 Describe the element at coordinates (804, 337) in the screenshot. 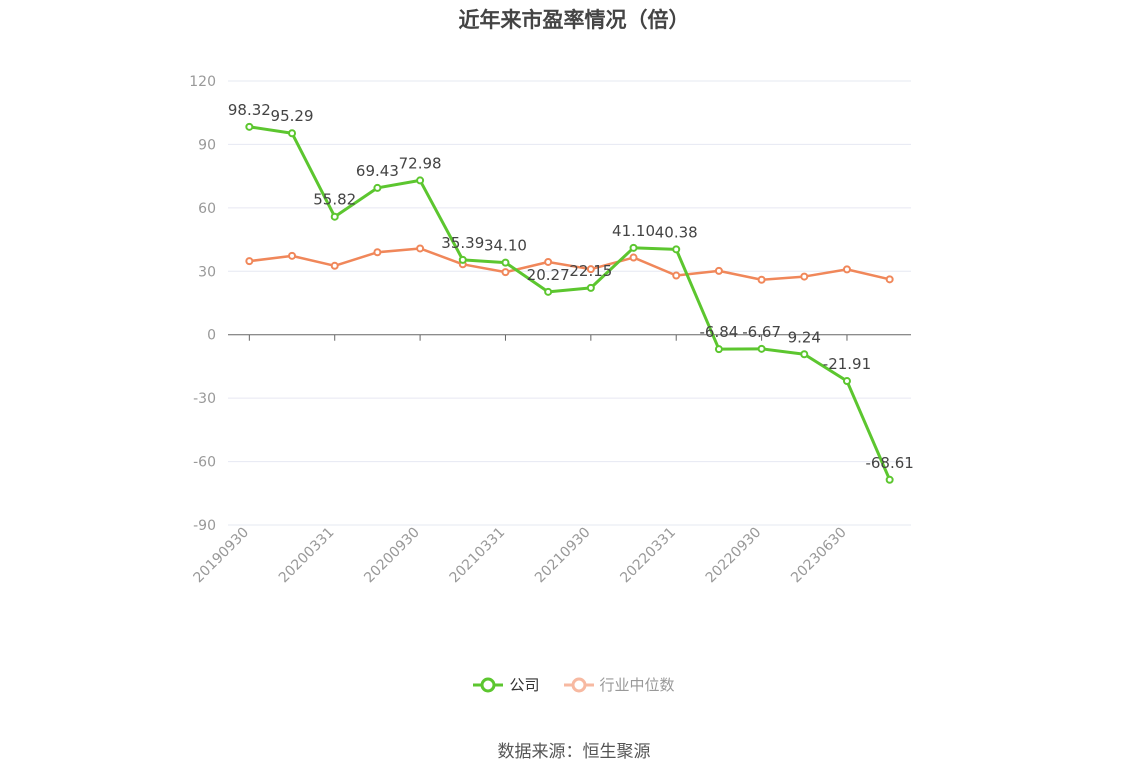

I see `data-label: 9.24` at that location.